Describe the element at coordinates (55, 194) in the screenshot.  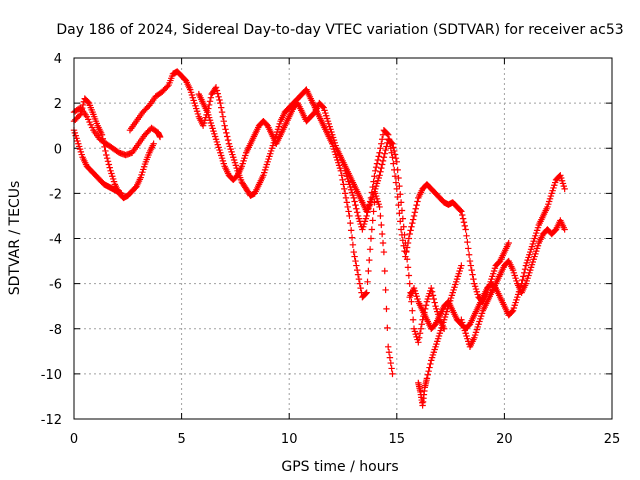
I see `y-tick-label: -2` at that location.